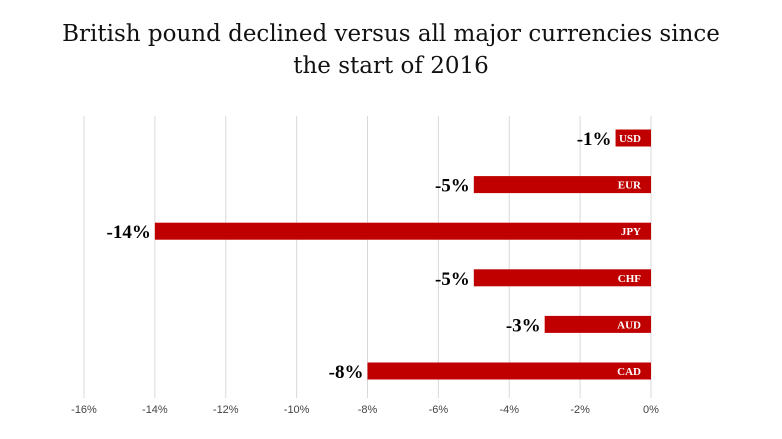 This screenshot has height=439, width=782. What do you see at coordinates (562, 278) in the screenshot?
I see `bar-chf` at bounding box center [562, 278].